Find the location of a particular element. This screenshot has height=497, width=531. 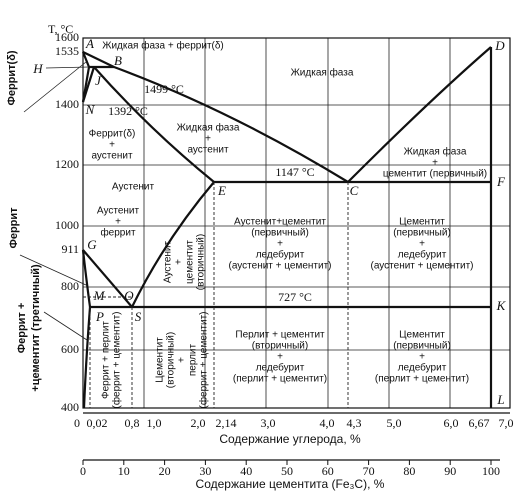

x-tick-label: 0,02 is located at coordinates (97, 423).